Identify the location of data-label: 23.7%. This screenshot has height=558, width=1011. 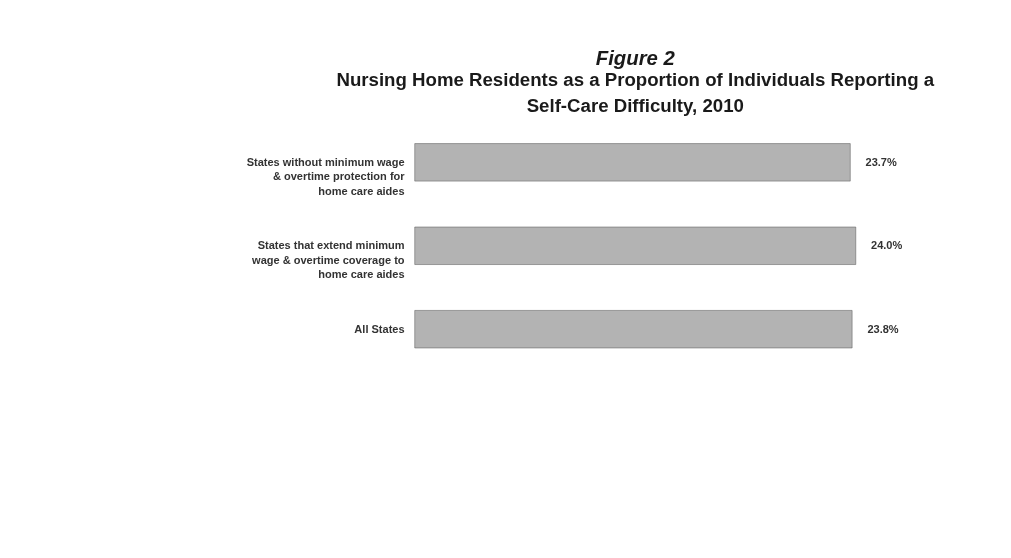
(881, 161).